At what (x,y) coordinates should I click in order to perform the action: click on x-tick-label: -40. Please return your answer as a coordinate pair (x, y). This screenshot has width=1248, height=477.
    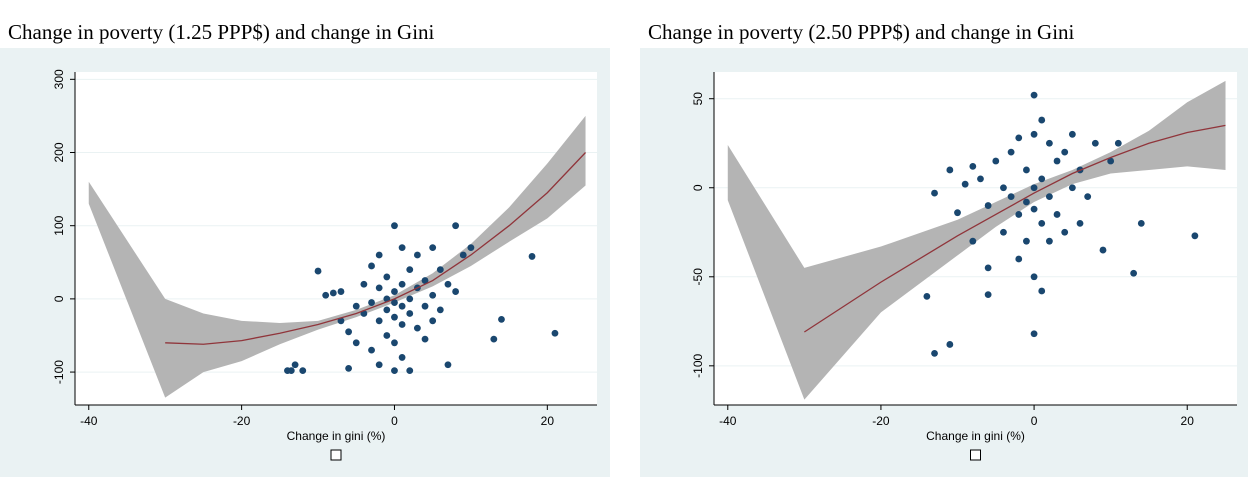
    Looking at the image, I should click on (728, 421).